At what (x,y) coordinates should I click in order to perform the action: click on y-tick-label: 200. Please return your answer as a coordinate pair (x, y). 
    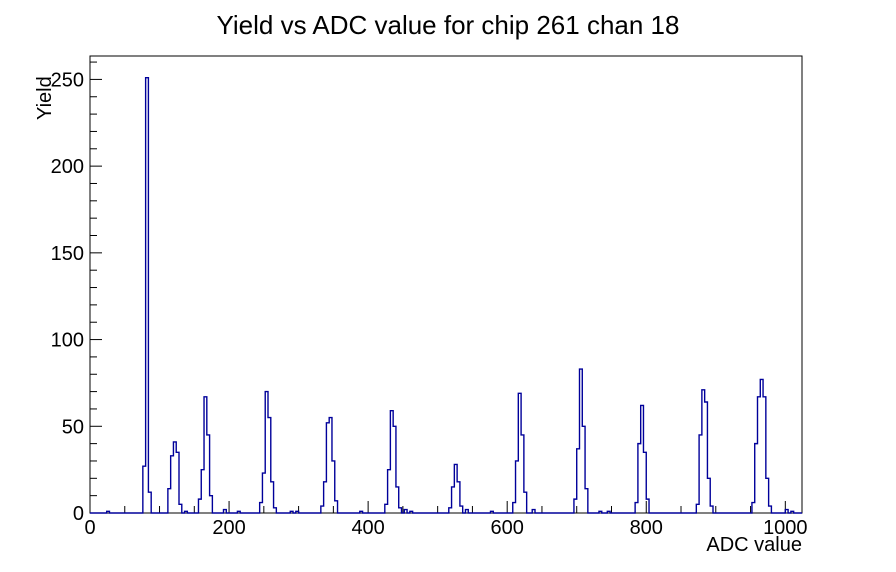
    Looking at the image, I should click on (67, 167).